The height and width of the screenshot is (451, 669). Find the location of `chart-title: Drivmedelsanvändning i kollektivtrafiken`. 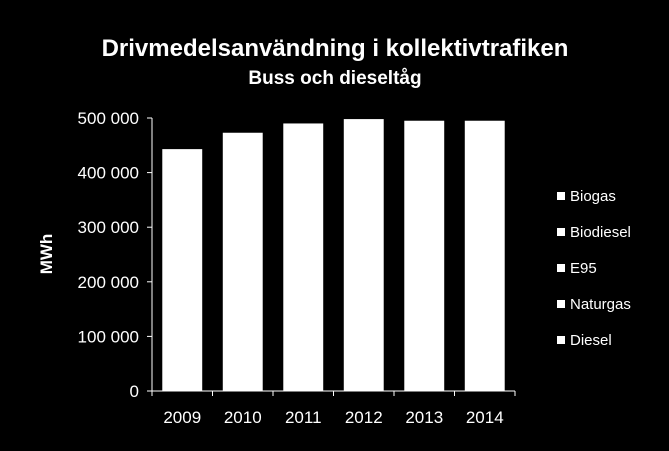

chart-title: Drivmedelsanvändning i kollektivtrafiken is located at coordinates (335, 48).